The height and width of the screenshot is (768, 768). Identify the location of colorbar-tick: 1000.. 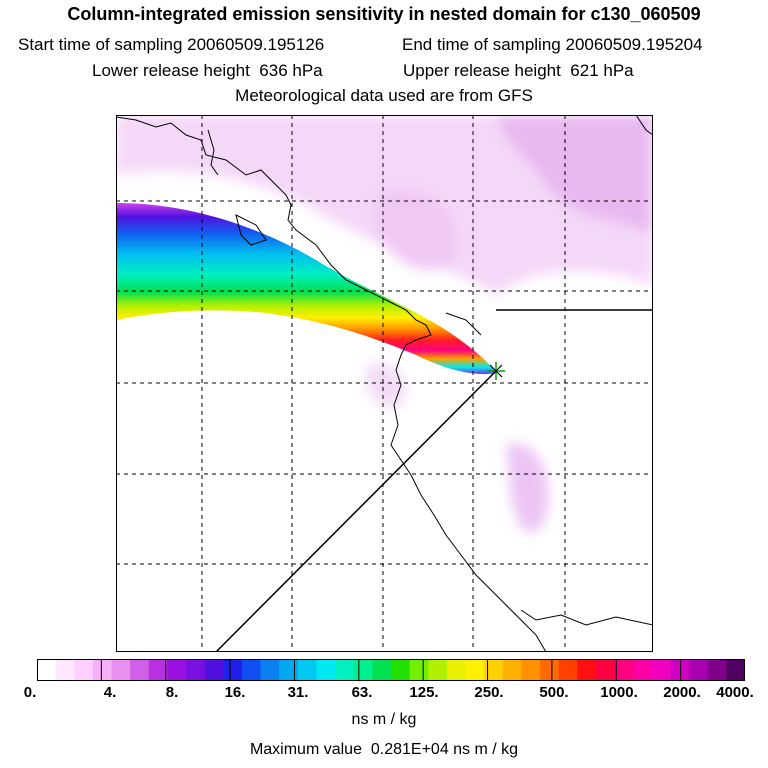
(619, 692).